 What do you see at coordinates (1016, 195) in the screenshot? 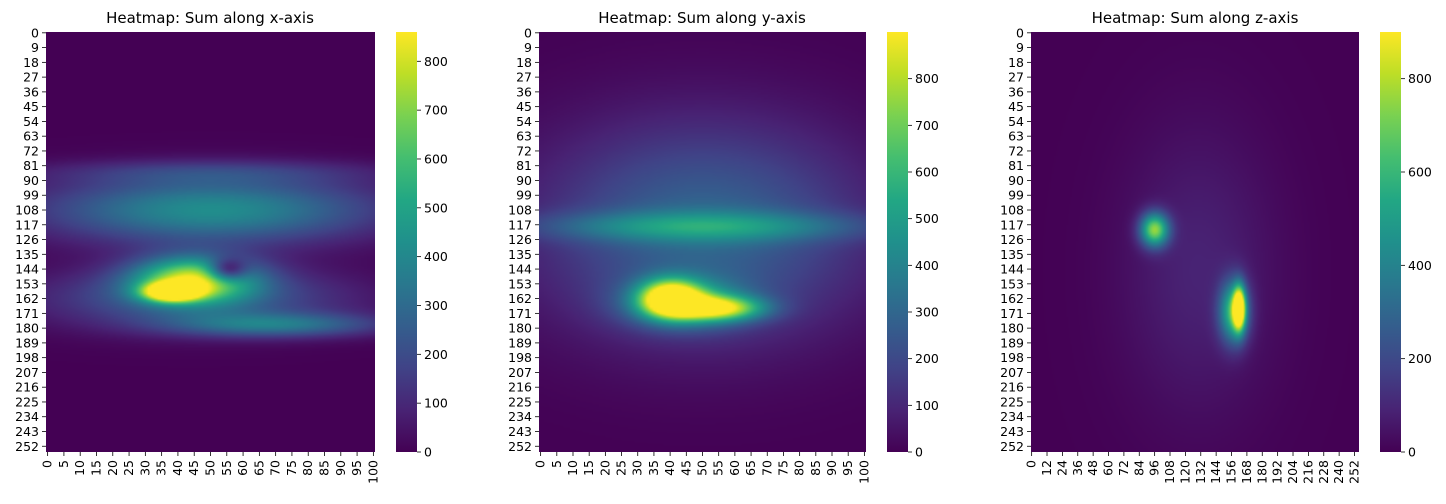
I see `y-tick-label: 99` at bounding box center [1016, 195].